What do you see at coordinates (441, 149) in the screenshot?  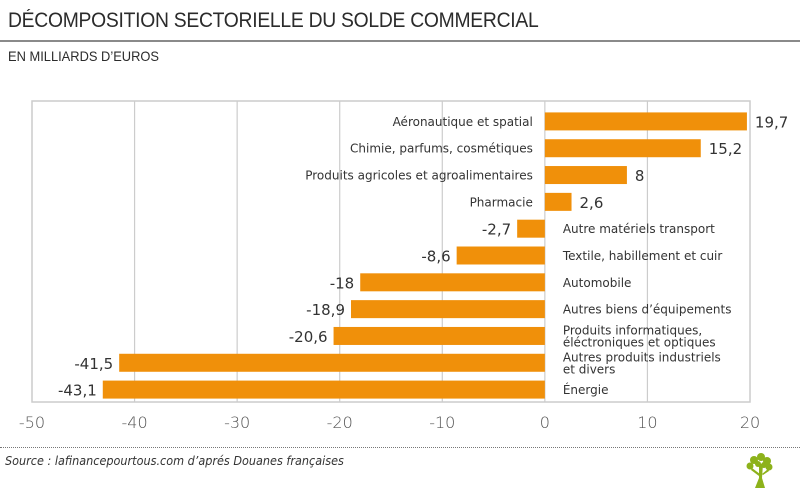 I see `category-label: Chimie, parfums, cosmétiques` at bounding box center [441, 149].